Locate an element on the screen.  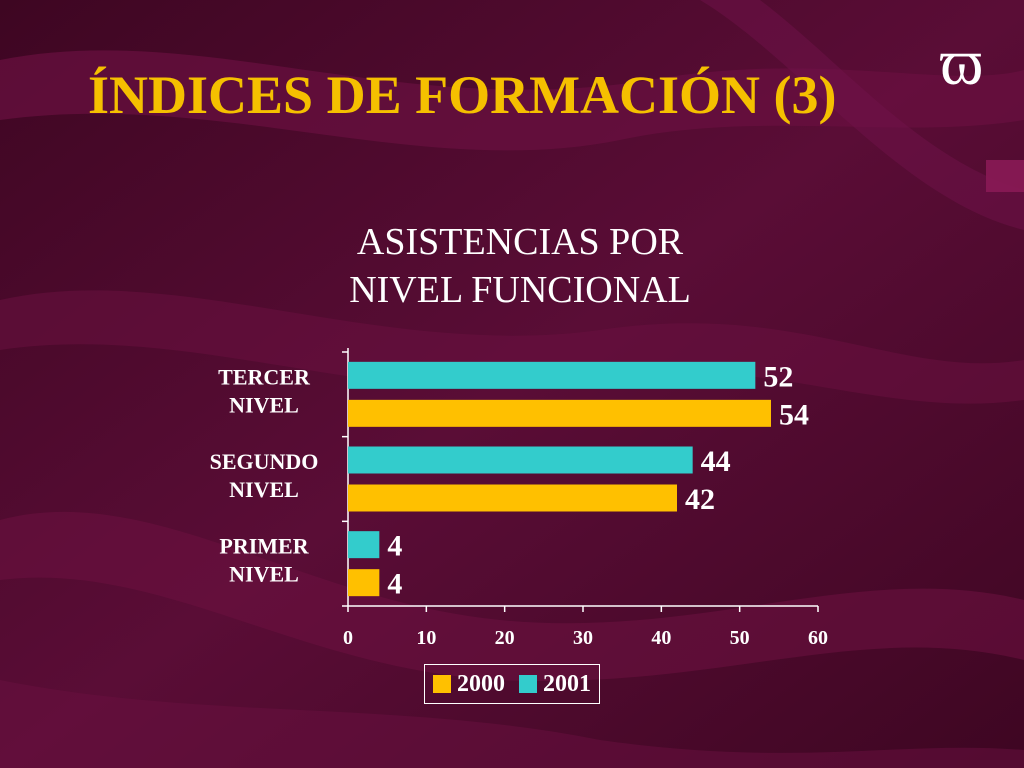
x-tick-label: 10 is located at coordinates (426, 638).